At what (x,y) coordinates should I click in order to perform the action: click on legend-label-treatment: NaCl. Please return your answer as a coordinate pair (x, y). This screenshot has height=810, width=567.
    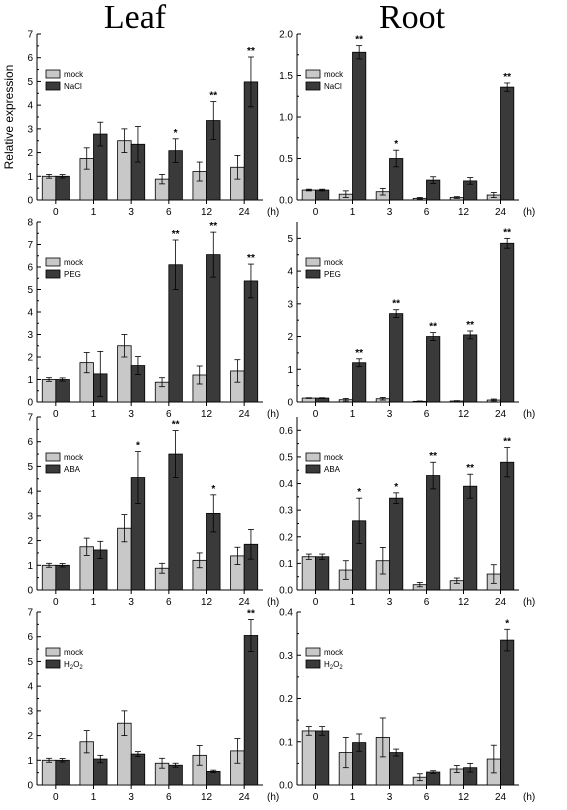
    Looking at the image, I should click on (333, 86).